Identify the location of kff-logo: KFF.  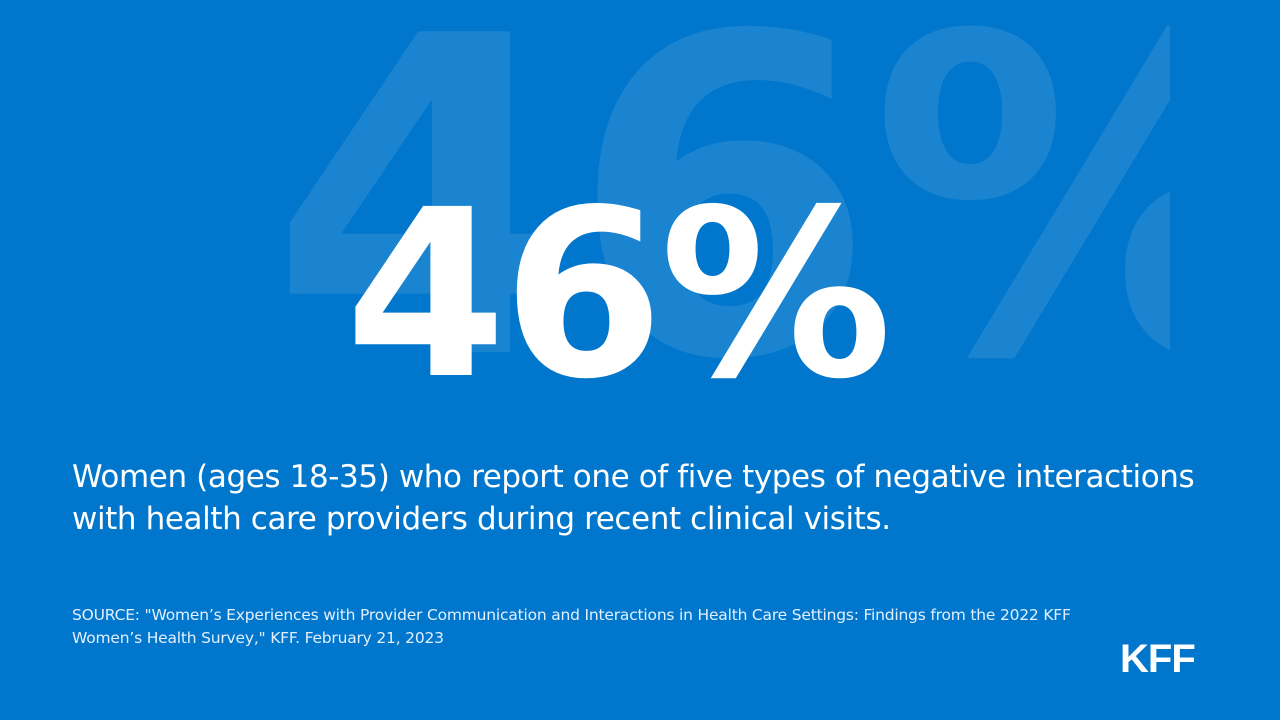
(1158, 659).